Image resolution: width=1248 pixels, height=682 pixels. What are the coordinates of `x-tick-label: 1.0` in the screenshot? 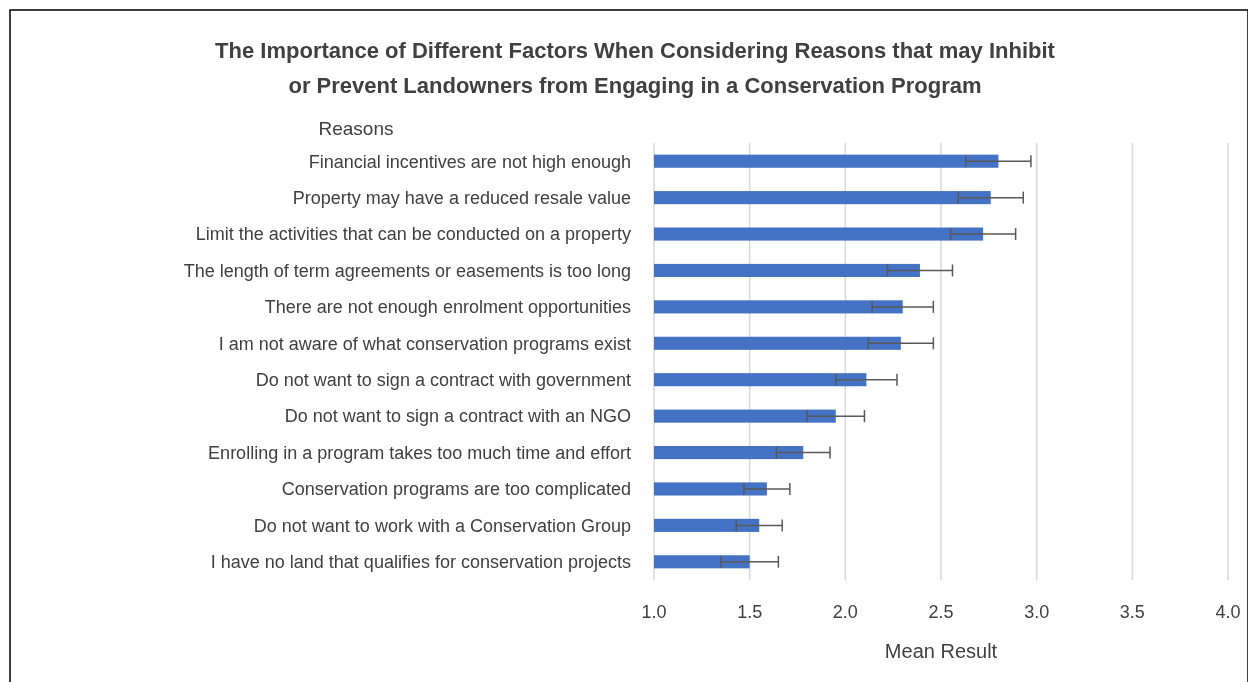 It's located at (654, 612).